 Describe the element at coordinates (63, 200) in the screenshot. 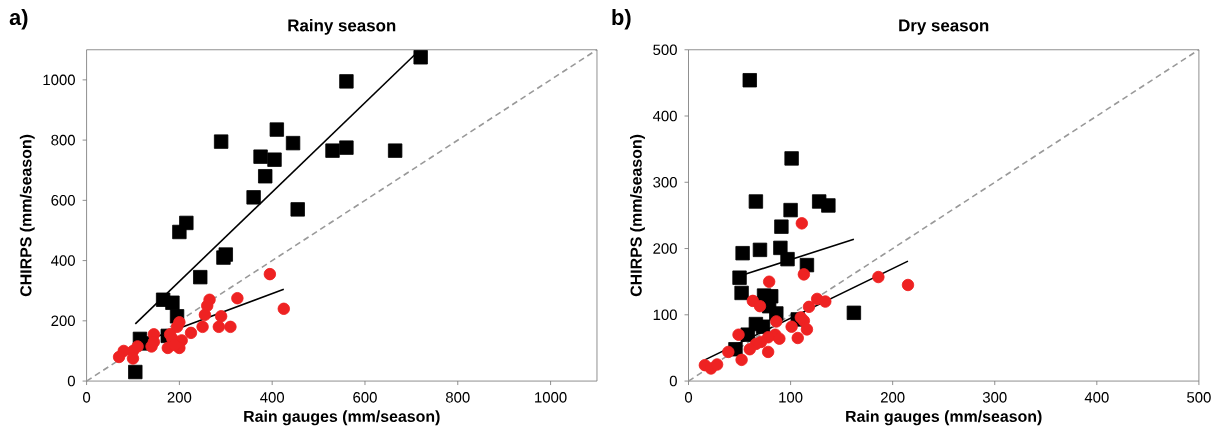

I see `y-tick-label: 600` at that location.